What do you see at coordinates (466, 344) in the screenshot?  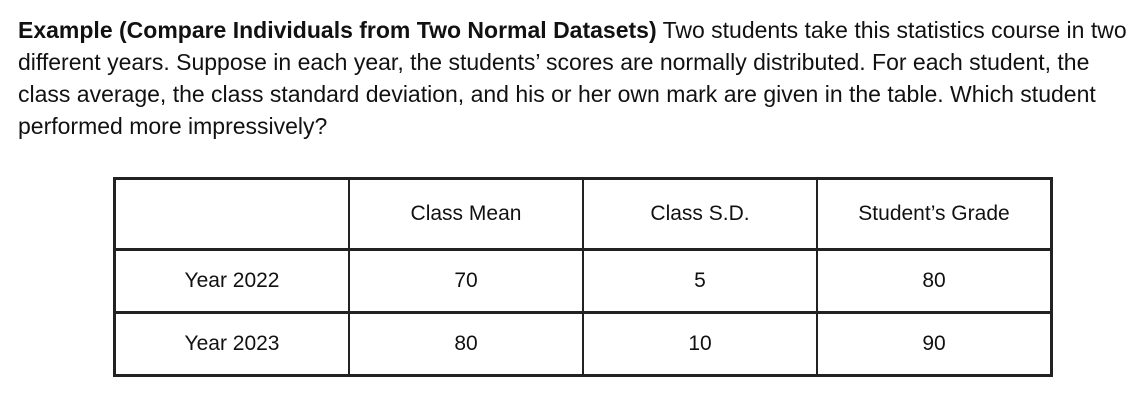 I see `cell-class-mean: 80` at bounding box center [466, 344].